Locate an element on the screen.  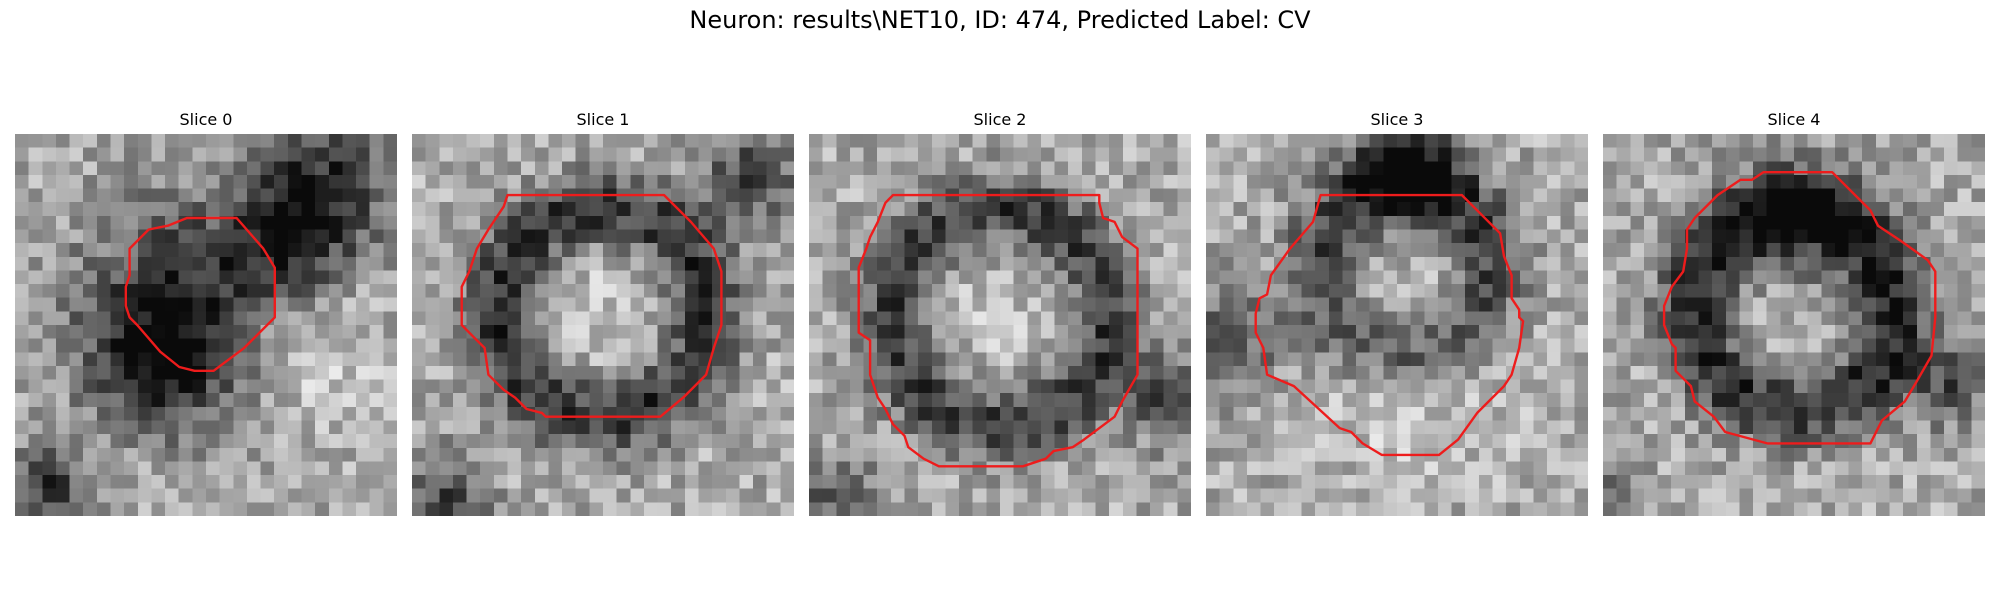
slice-panel-4: Slice 4 is located at coordinates (1794, 313).